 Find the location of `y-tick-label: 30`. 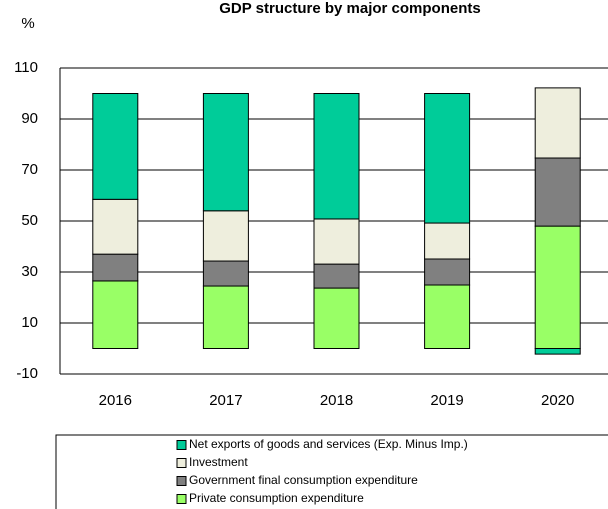

y-tick-label: 30 is located at coordinates (29, 271).